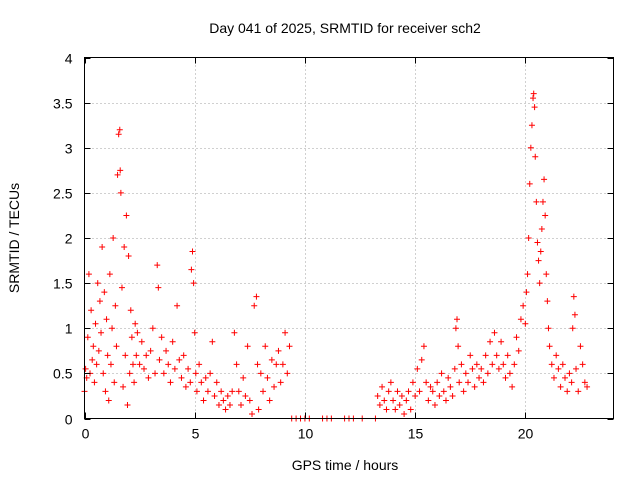 Image resolution: width=640 pixels, height=480 pixels. I want to click on x-tick-labels: 0 5 10 15 20, so click(308, 434).